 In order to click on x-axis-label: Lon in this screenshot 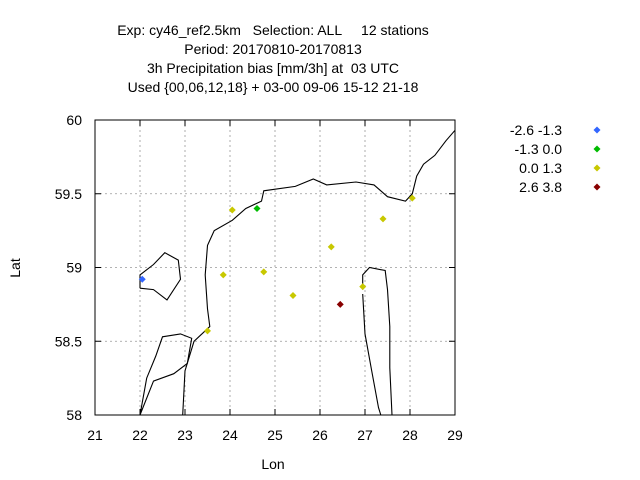, I will do `click(272, 464)`.